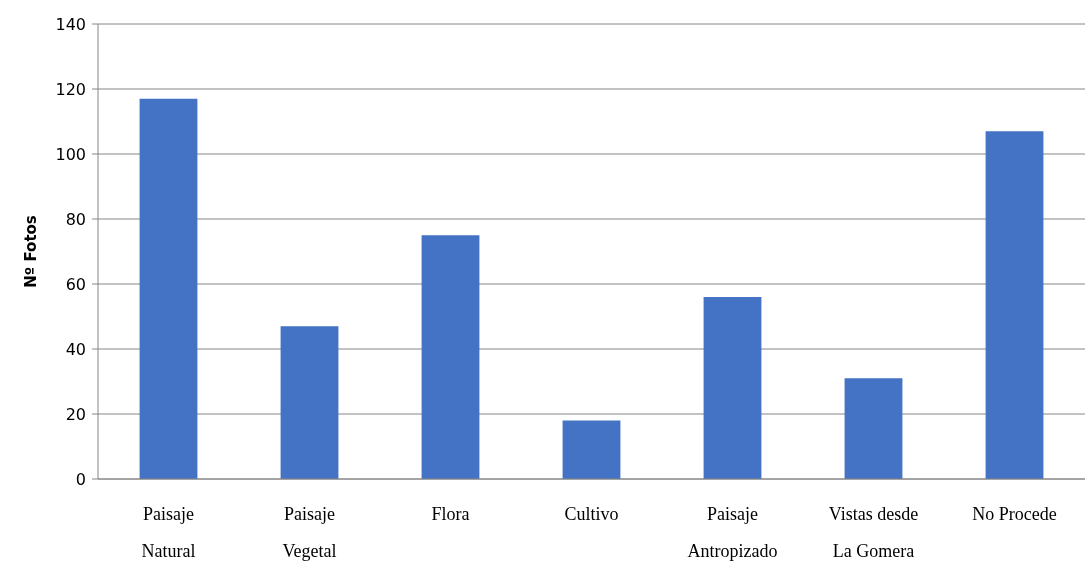 The image size is (1087, 563). What do you see at coordinates (75, 414) in the screenshot?
I see `y-tick-label: 20` at bounding box center [75, 414].